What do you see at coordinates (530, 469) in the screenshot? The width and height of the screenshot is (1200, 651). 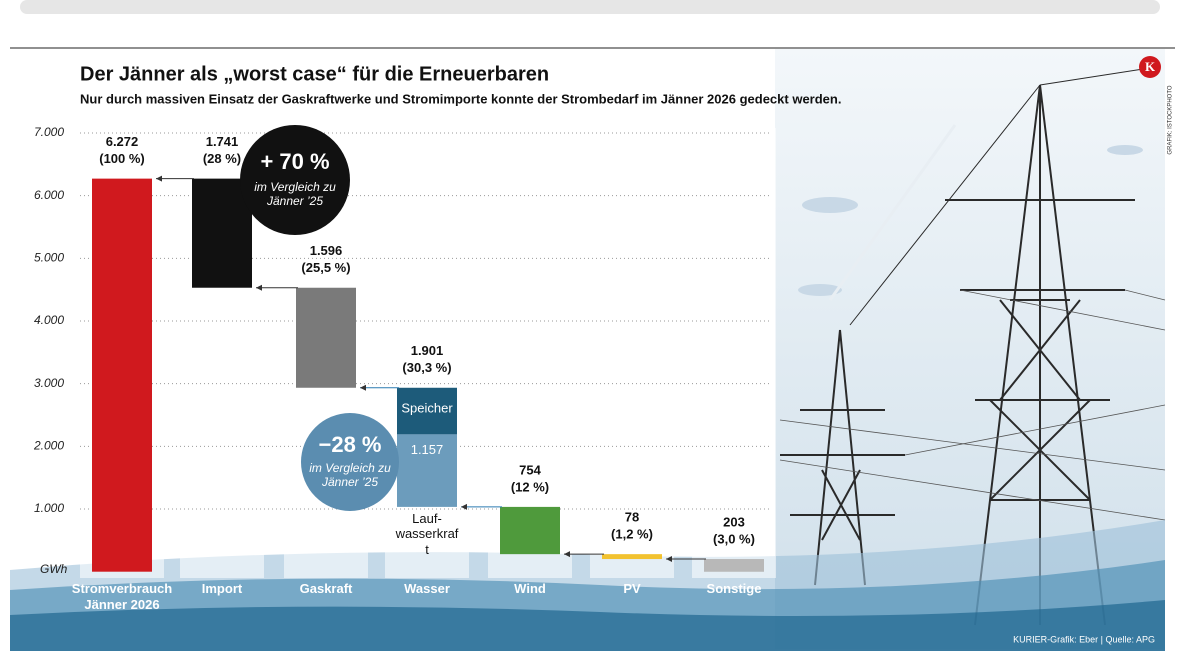 I see `value-label: 754` at bounding box center [530, 469].